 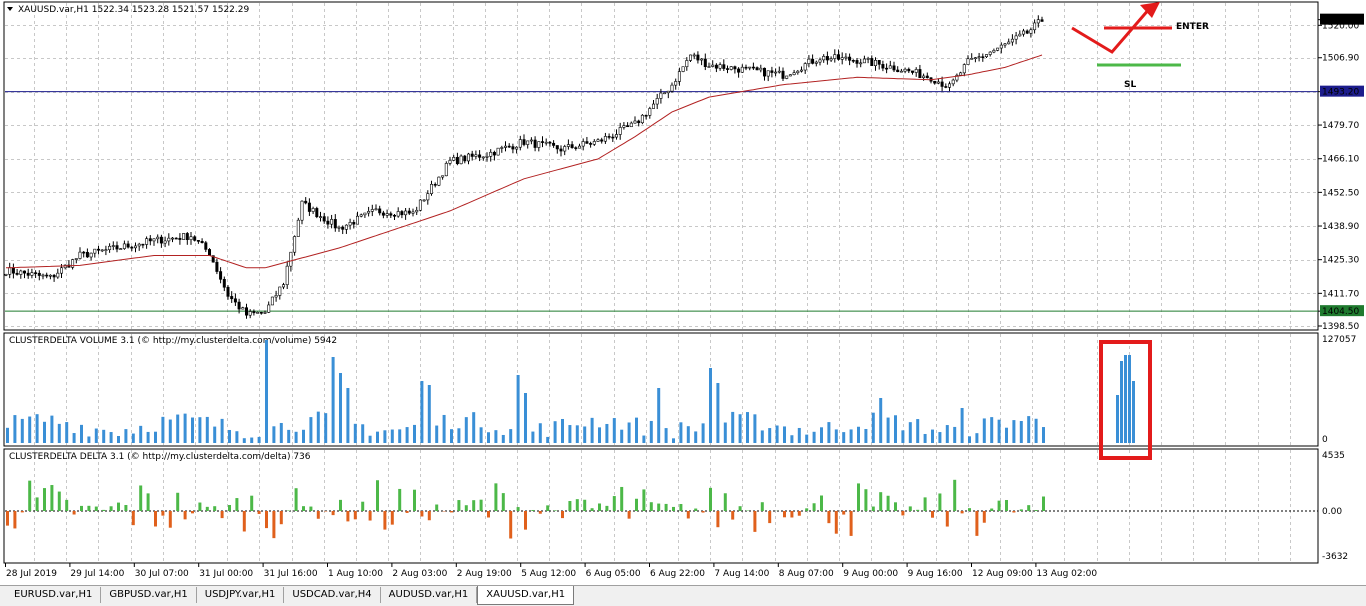 I want to click on tab-usdjpy: USDJPY.var,H1, so click(x=241, y=595).